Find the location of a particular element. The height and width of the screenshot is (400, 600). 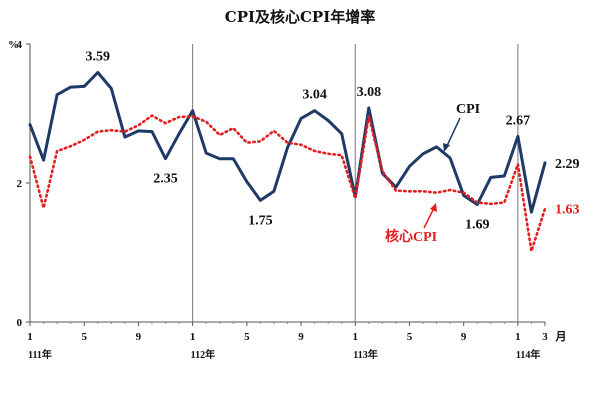

y-tick-label: 0 is located at coordinates (20, 323).